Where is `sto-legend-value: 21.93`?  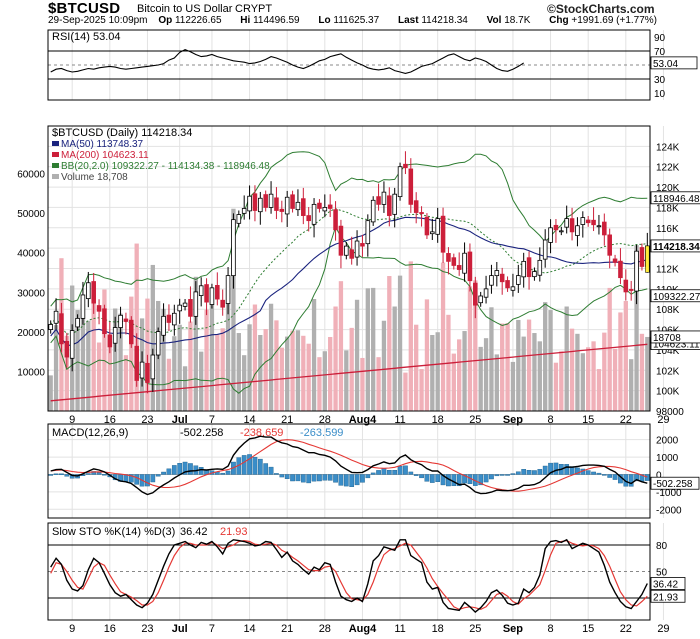 sto-legend-value: 21.93 is located at coordinates (234, 532).